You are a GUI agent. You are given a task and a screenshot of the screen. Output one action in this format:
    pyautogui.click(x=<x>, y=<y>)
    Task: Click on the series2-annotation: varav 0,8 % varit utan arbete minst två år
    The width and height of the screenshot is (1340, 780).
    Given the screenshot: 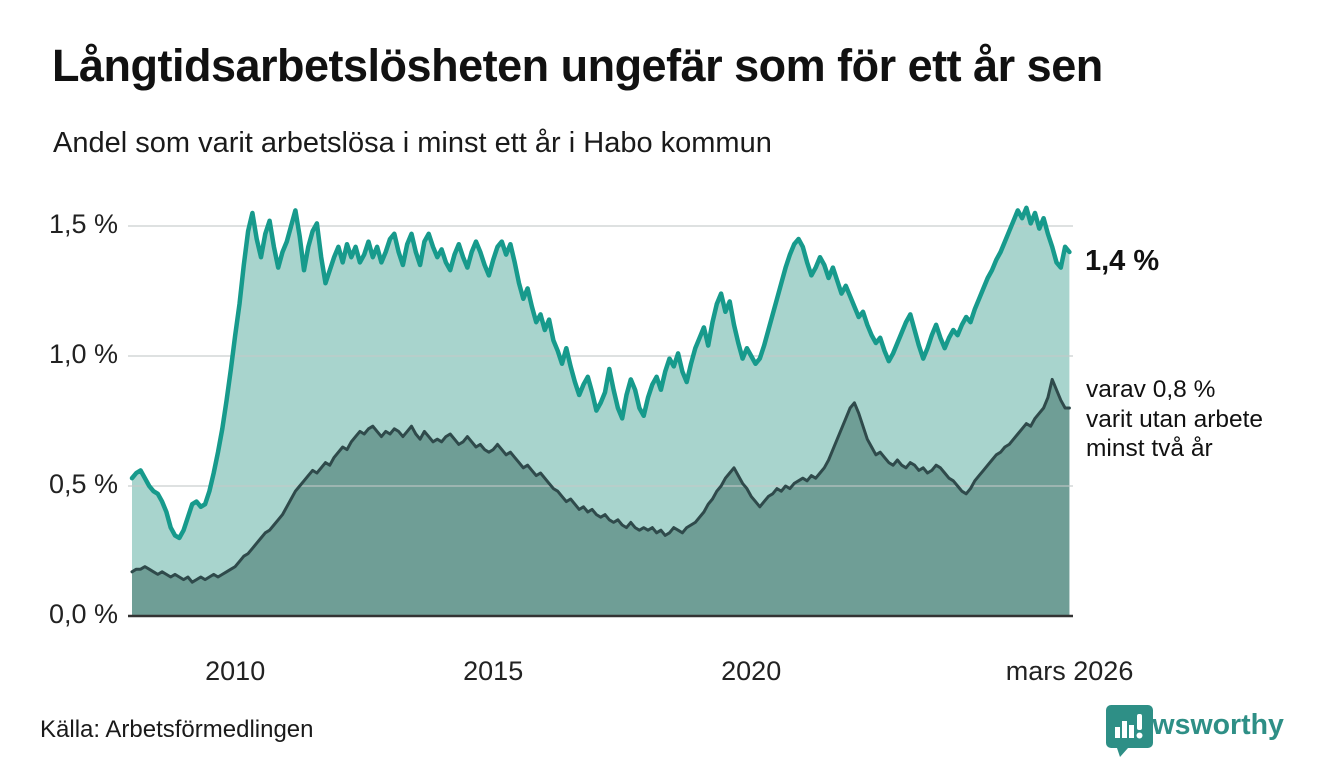 What is the action you would take?
    pyautogui.click(x=1174, y=419)
    